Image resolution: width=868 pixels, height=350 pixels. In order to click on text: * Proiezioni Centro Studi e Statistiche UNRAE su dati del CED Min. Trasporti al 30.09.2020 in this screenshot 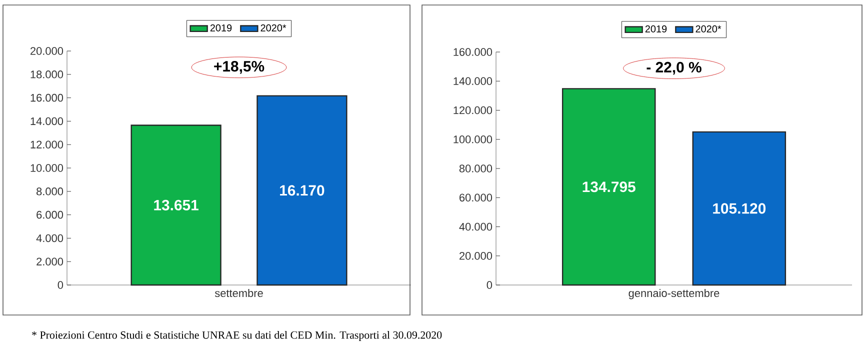, I will do `click(237, 336)`.